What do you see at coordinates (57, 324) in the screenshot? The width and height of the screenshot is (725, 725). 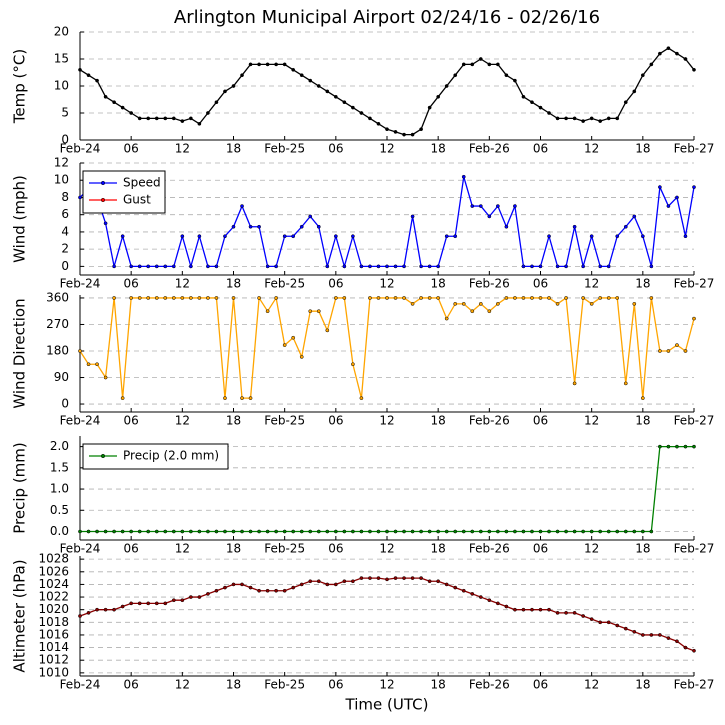 I see `y-tick-label: 270` at bounding box center [57, 324].